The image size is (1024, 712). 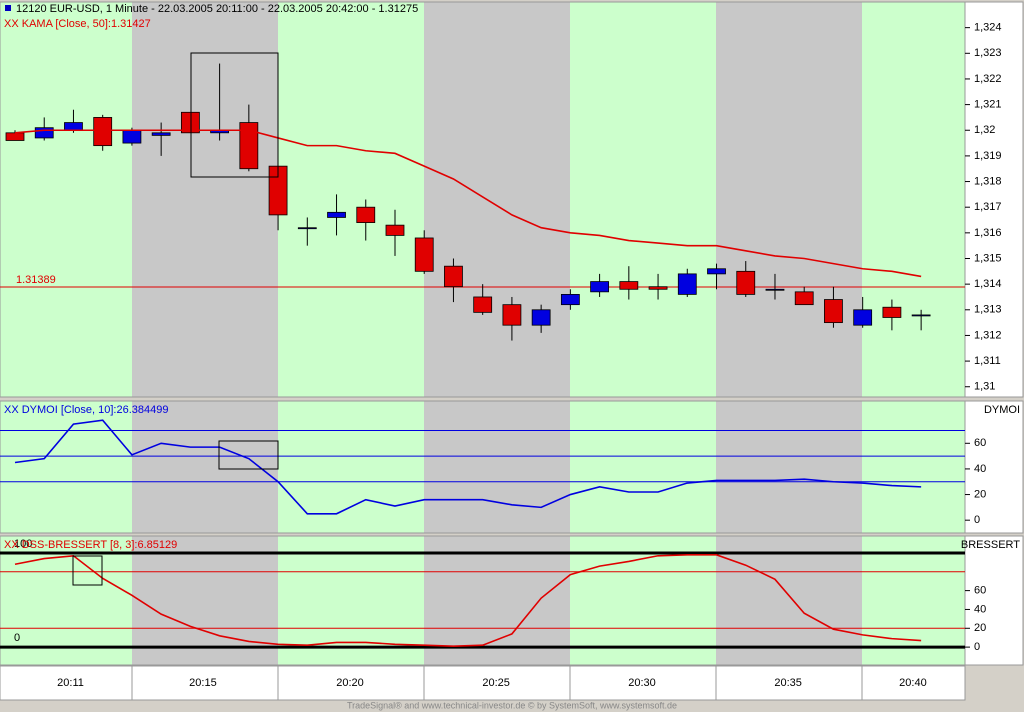 What do you see at coordinates (988, 105) in the screenshot?
I see `y-tick-label: 1,321` at bounding box center [988, 105].